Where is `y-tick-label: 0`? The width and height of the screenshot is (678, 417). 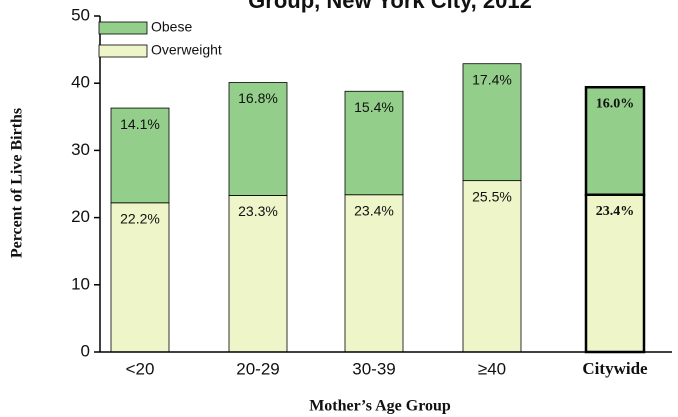
y-tick-label: 0 is located at coordinates (85, 350).